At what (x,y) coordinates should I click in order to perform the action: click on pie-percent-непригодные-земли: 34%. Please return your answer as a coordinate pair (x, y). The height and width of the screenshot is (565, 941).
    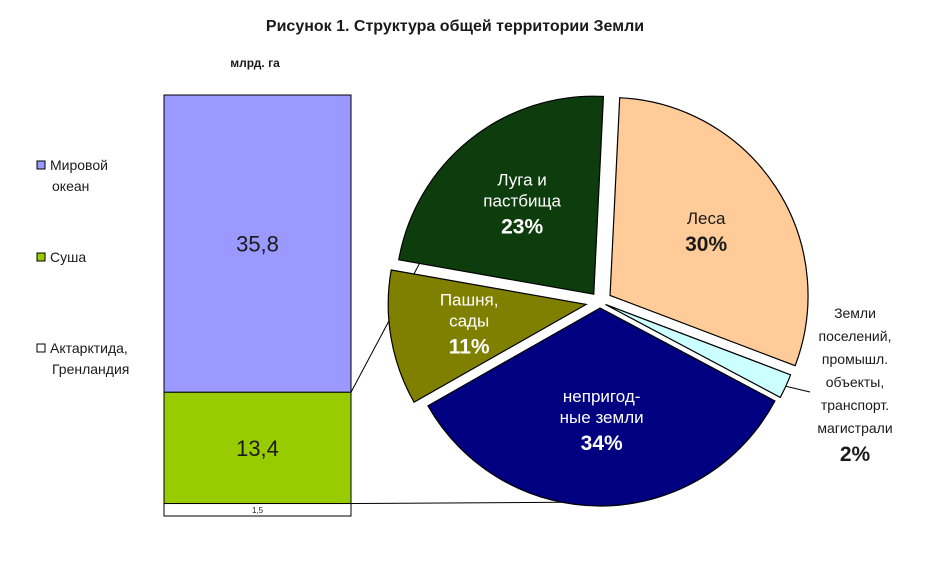
    Looking at the image, I should click on (602, 443).